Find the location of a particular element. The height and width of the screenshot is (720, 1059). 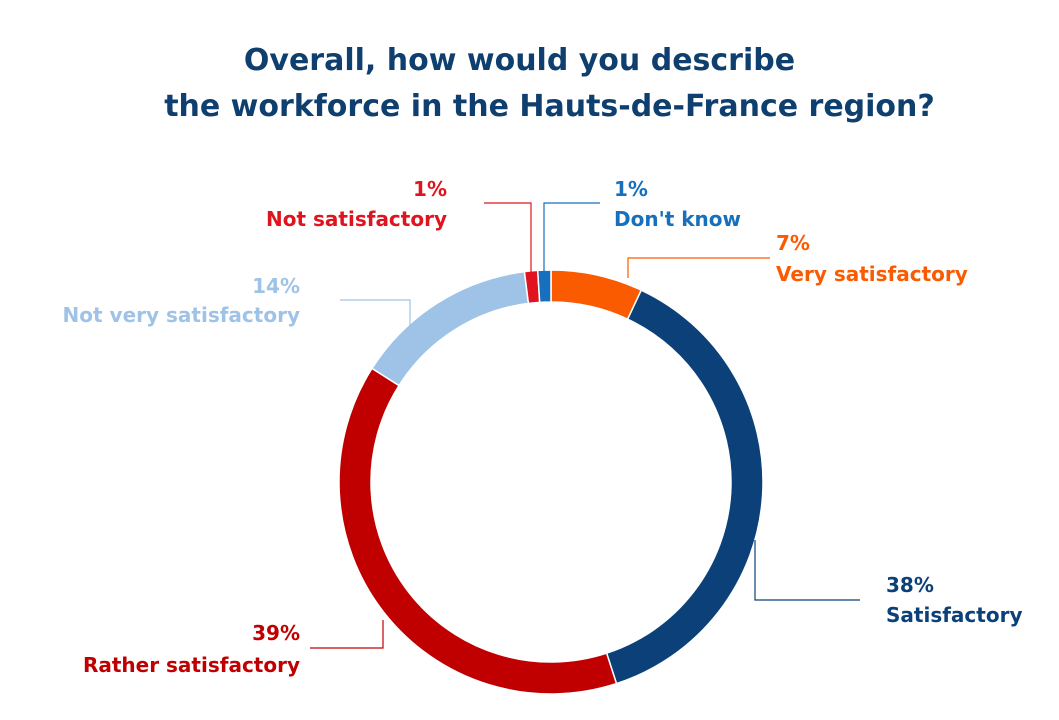

slice-don-t-know is located at coordinates (544, 286).